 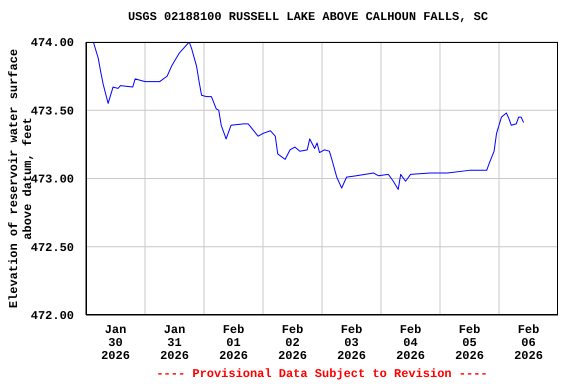 What do you see at coordinates (308, 17) in the screenshot?
I see `chart-title: USGS 02188100 RUSSELL LAKE ABOVE CALHOUN FALLS, SC` at bounding box center [308, 17].